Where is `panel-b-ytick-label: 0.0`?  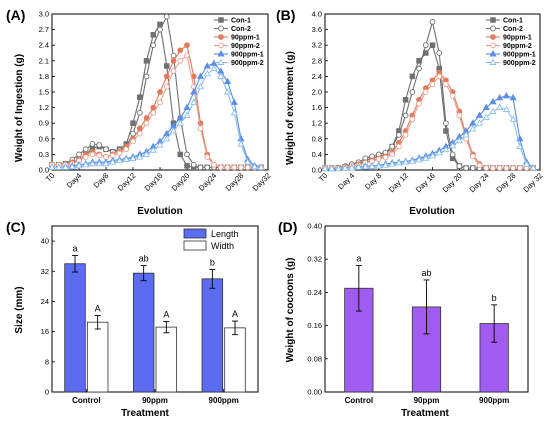
panel-b-ytick-label: 0.0 is located at coordinates (317, 170).